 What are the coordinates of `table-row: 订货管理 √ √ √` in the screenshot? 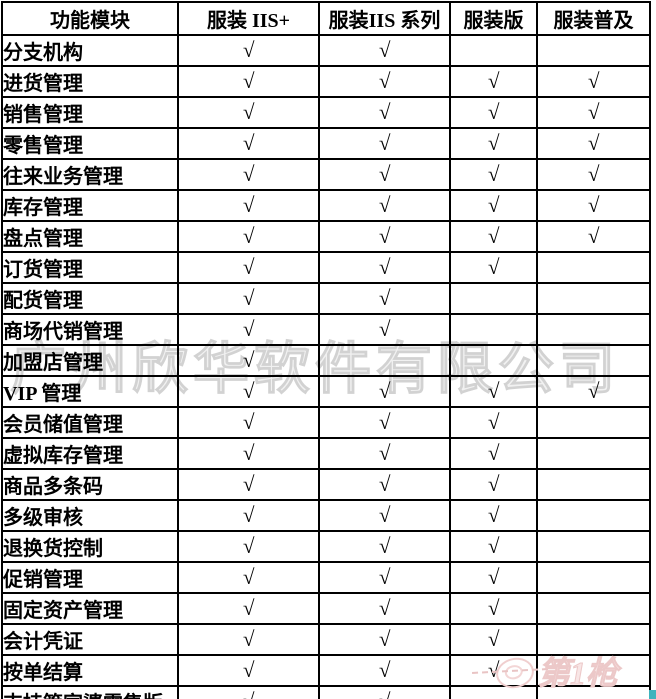 It's located at (326, 267).